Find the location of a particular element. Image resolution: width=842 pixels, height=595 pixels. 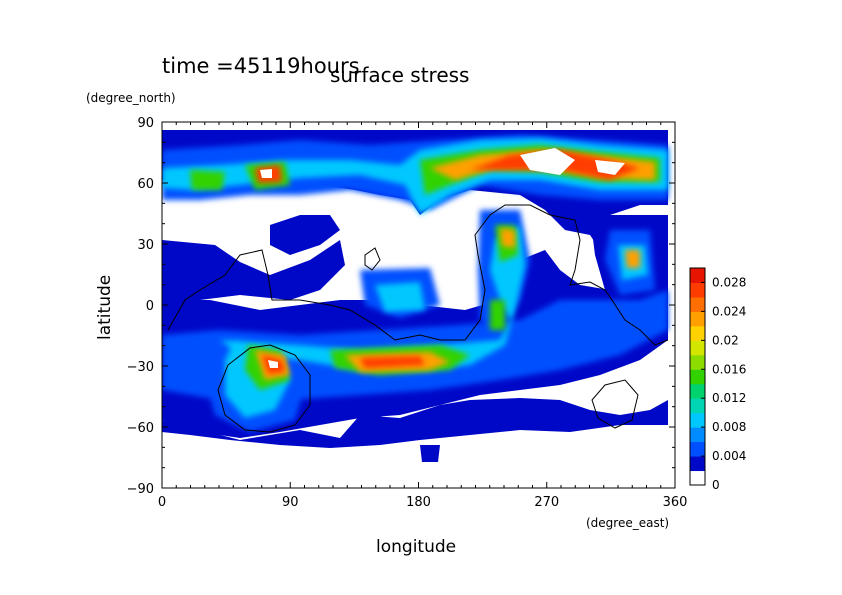

time-label: time =45119hours is located at coordinates (261, 66).